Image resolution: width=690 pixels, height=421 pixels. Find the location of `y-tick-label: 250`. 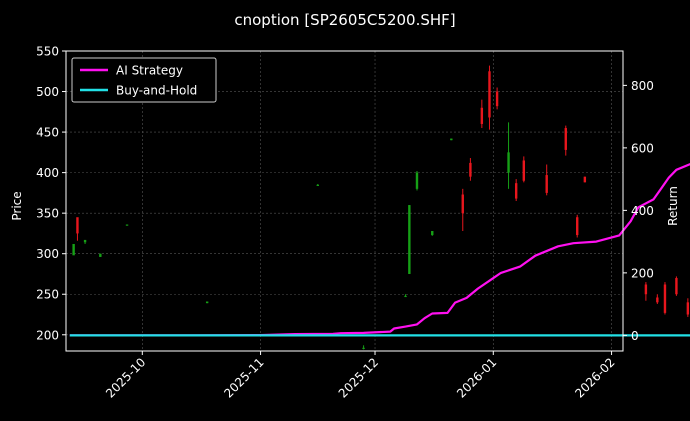

y-tick-label: 250 is located at coordinates (47, 295).